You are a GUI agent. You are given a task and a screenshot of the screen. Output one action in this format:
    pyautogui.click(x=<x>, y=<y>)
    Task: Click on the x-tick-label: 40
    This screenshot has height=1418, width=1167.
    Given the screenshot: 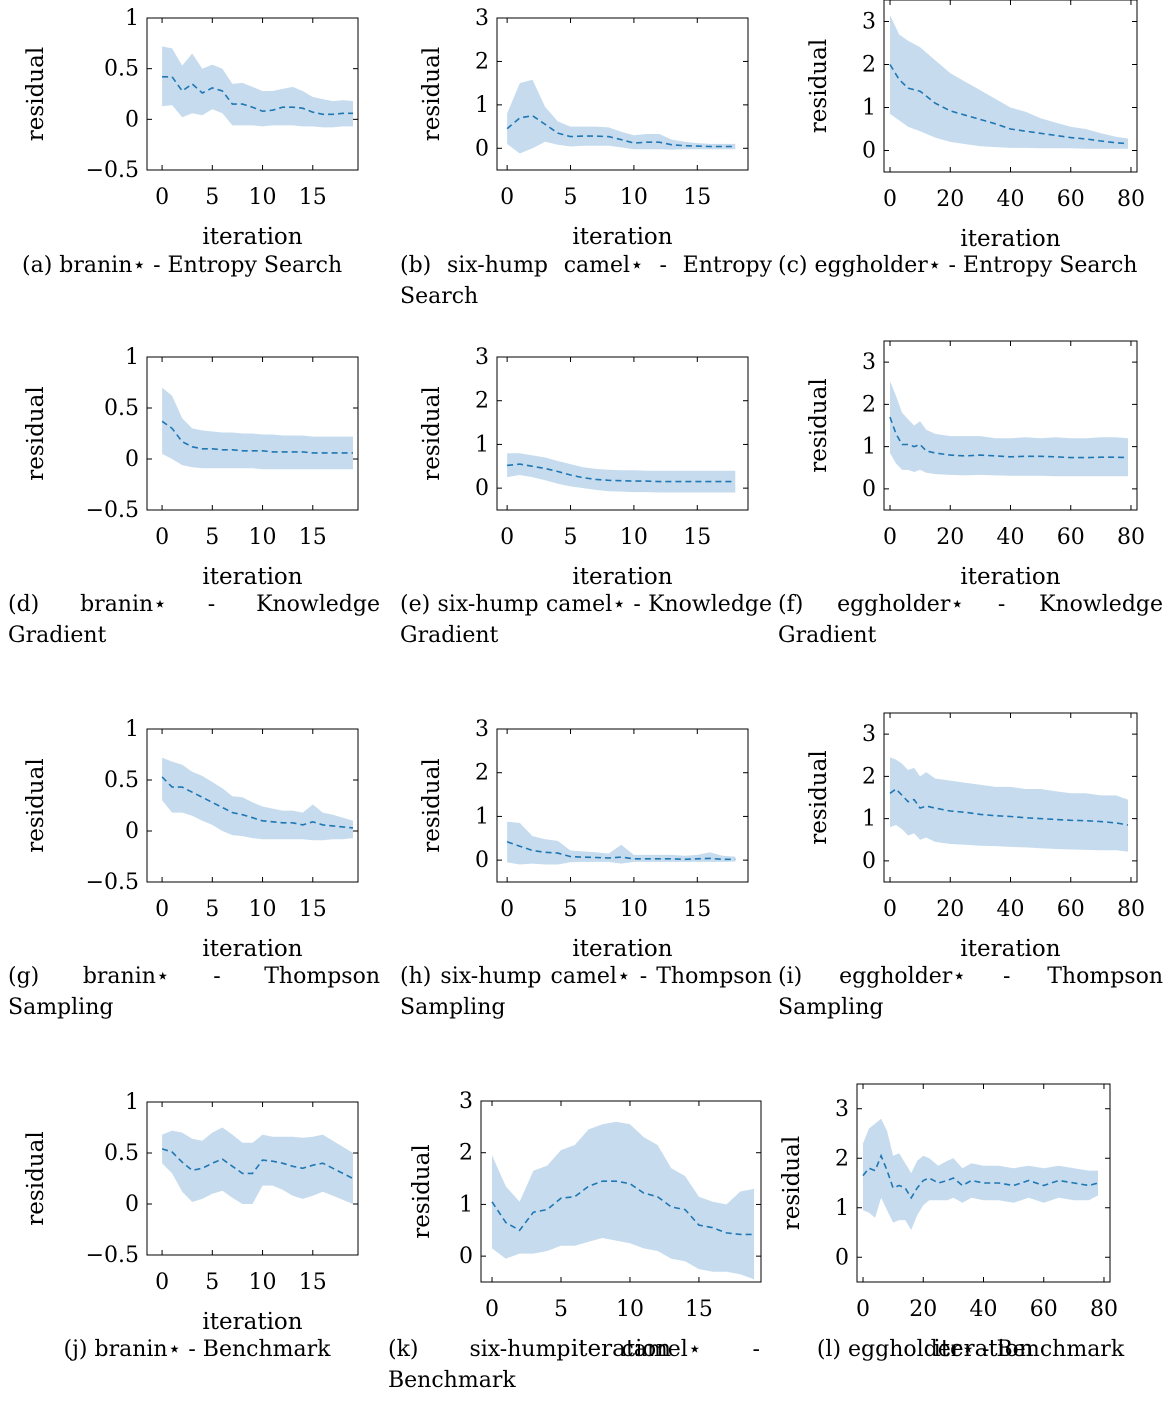 What is the action you would take?
    pyautogui.click(x=1011, y=537)
    